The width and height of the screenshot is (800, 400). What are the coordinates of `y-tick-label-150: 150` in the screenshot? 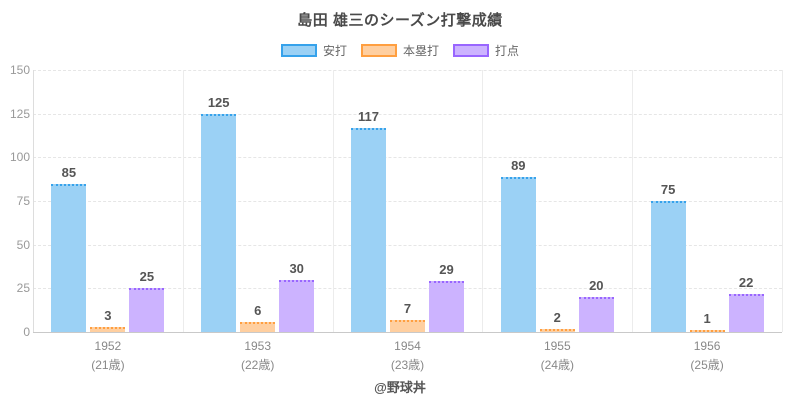 It's located at (19, 70).